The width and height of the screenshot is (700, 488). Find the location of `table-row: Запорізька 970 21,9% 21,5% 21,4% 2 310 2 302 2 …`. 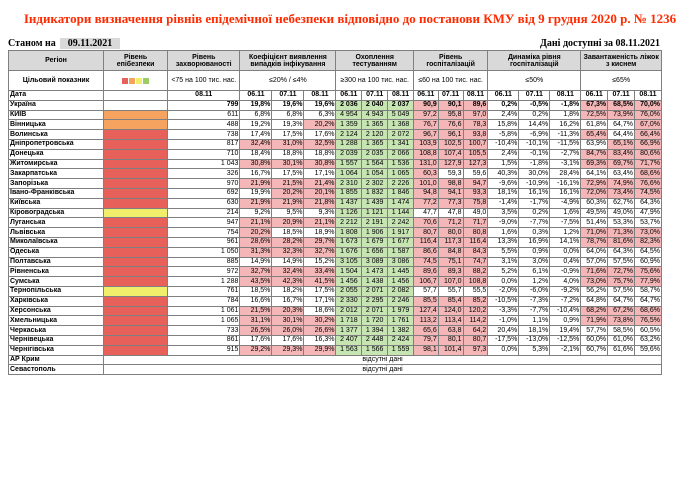

table-row: Запорізька 970 21,9% 21,5% 21,4% 2 310 2 302 2 … is located at coordinates (334, 183).